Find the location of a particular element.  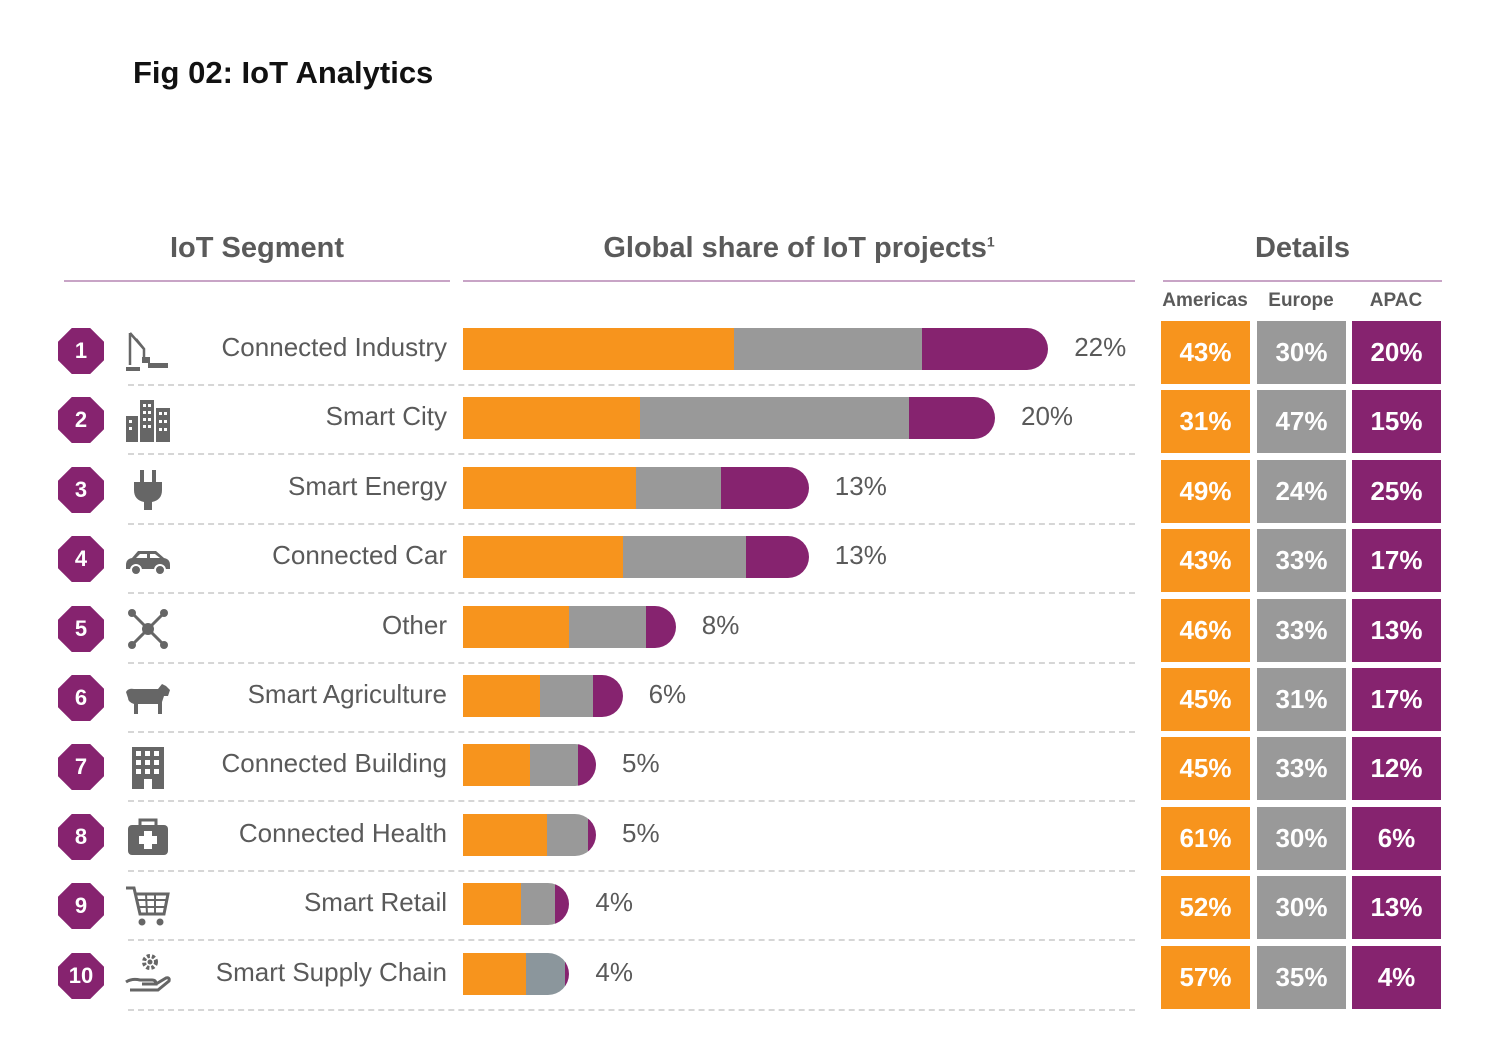

chart-row: 5 Other 8% 46% 33% 13% is located at coordinates (750, 630).